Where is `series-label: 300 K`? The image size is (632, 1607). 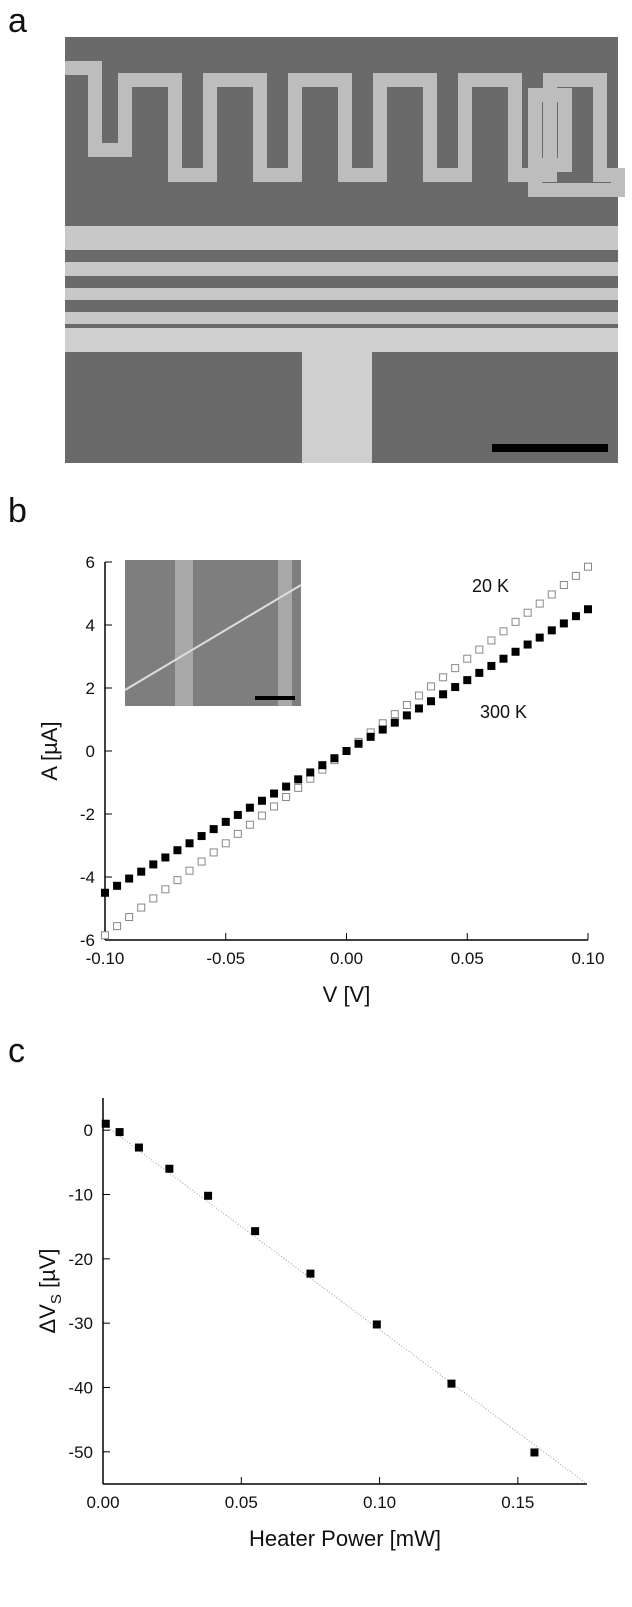
series-label: 300 K is located at coordinates (503, 712).